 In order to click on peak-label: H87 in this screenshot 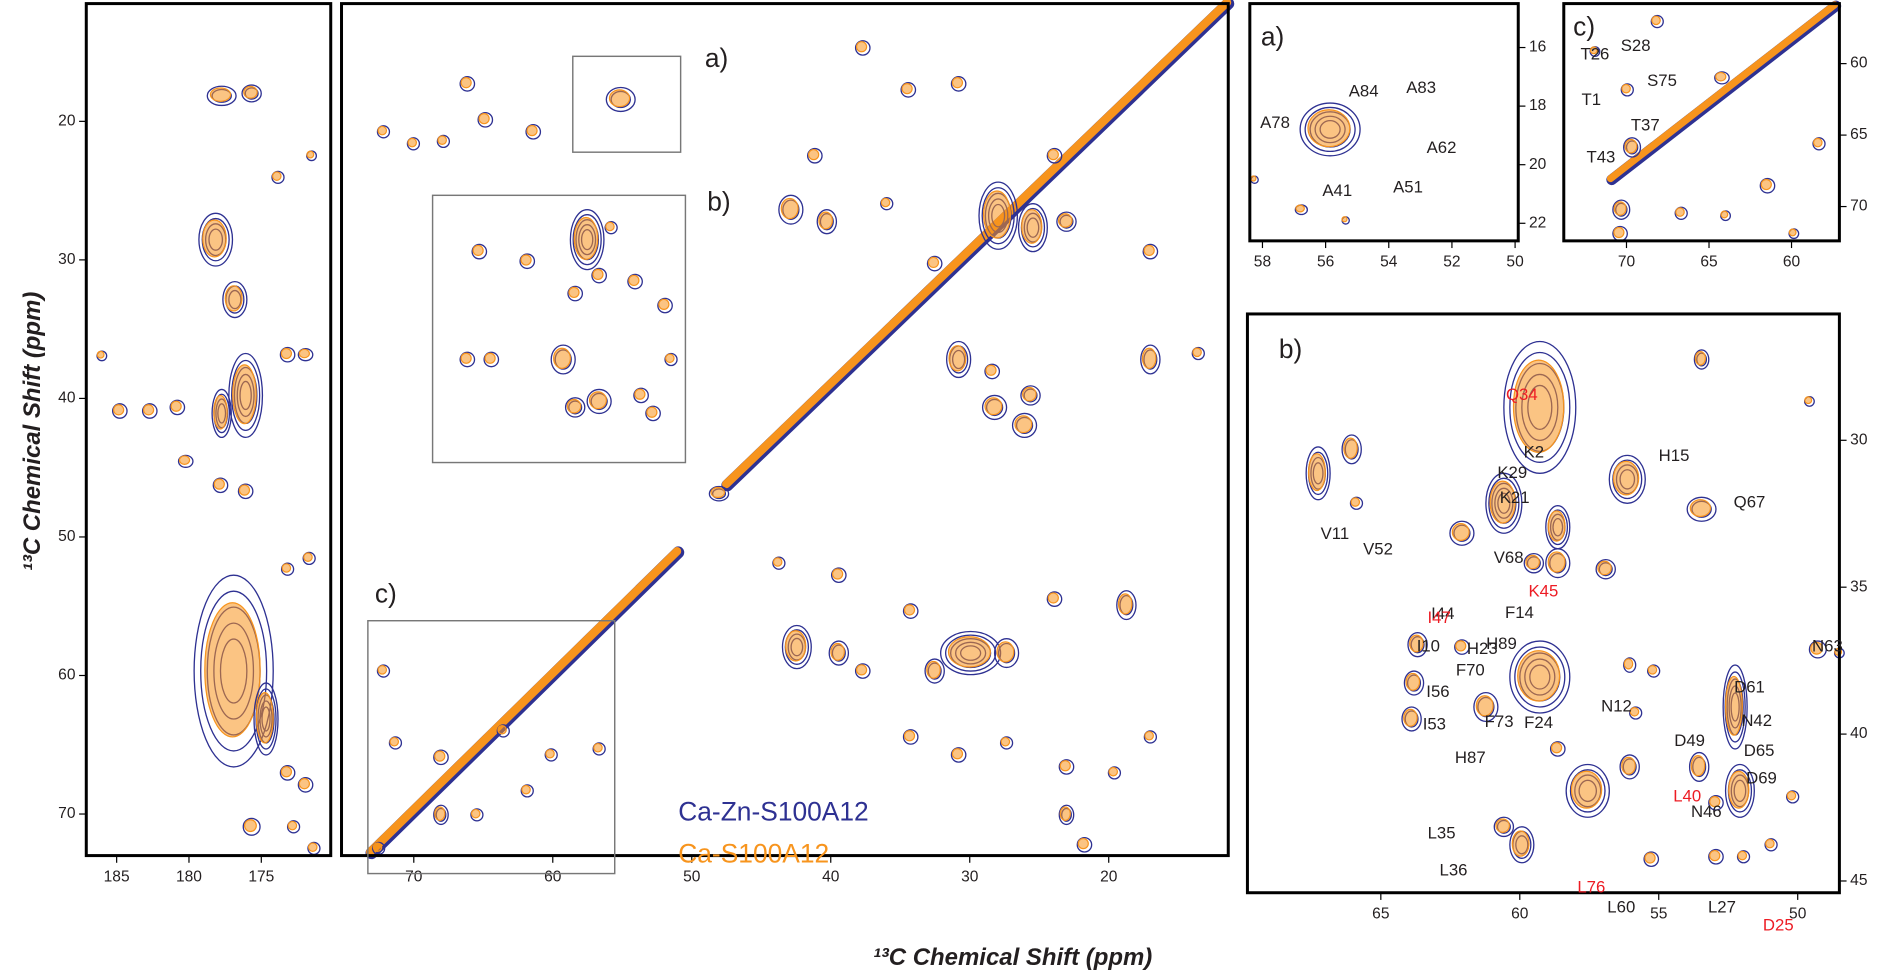, I will do `click(1470, 757)`.